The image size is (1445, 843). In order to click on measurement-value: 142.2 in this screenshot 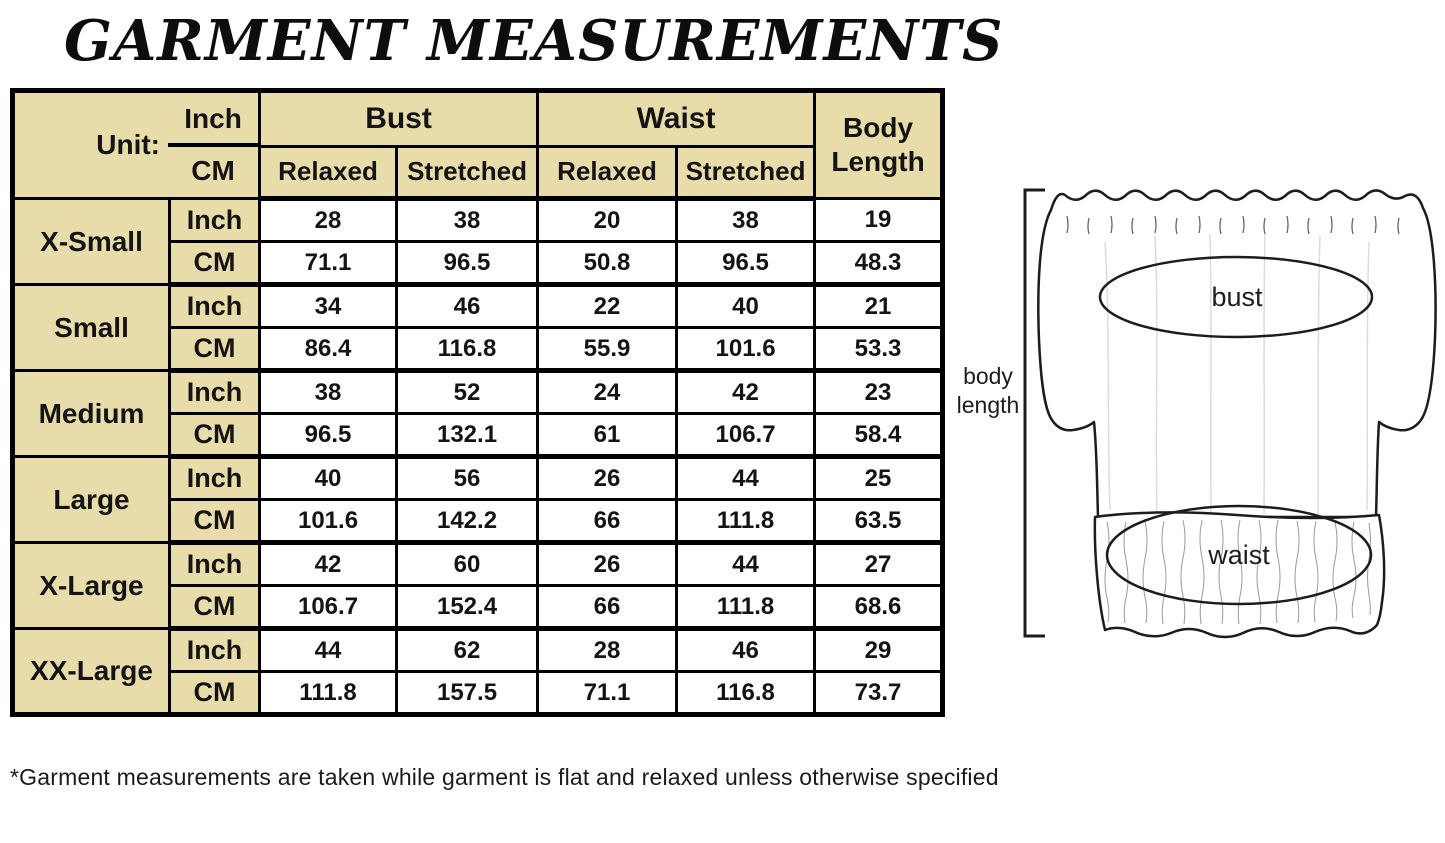, I will do `click(467, 521)`.